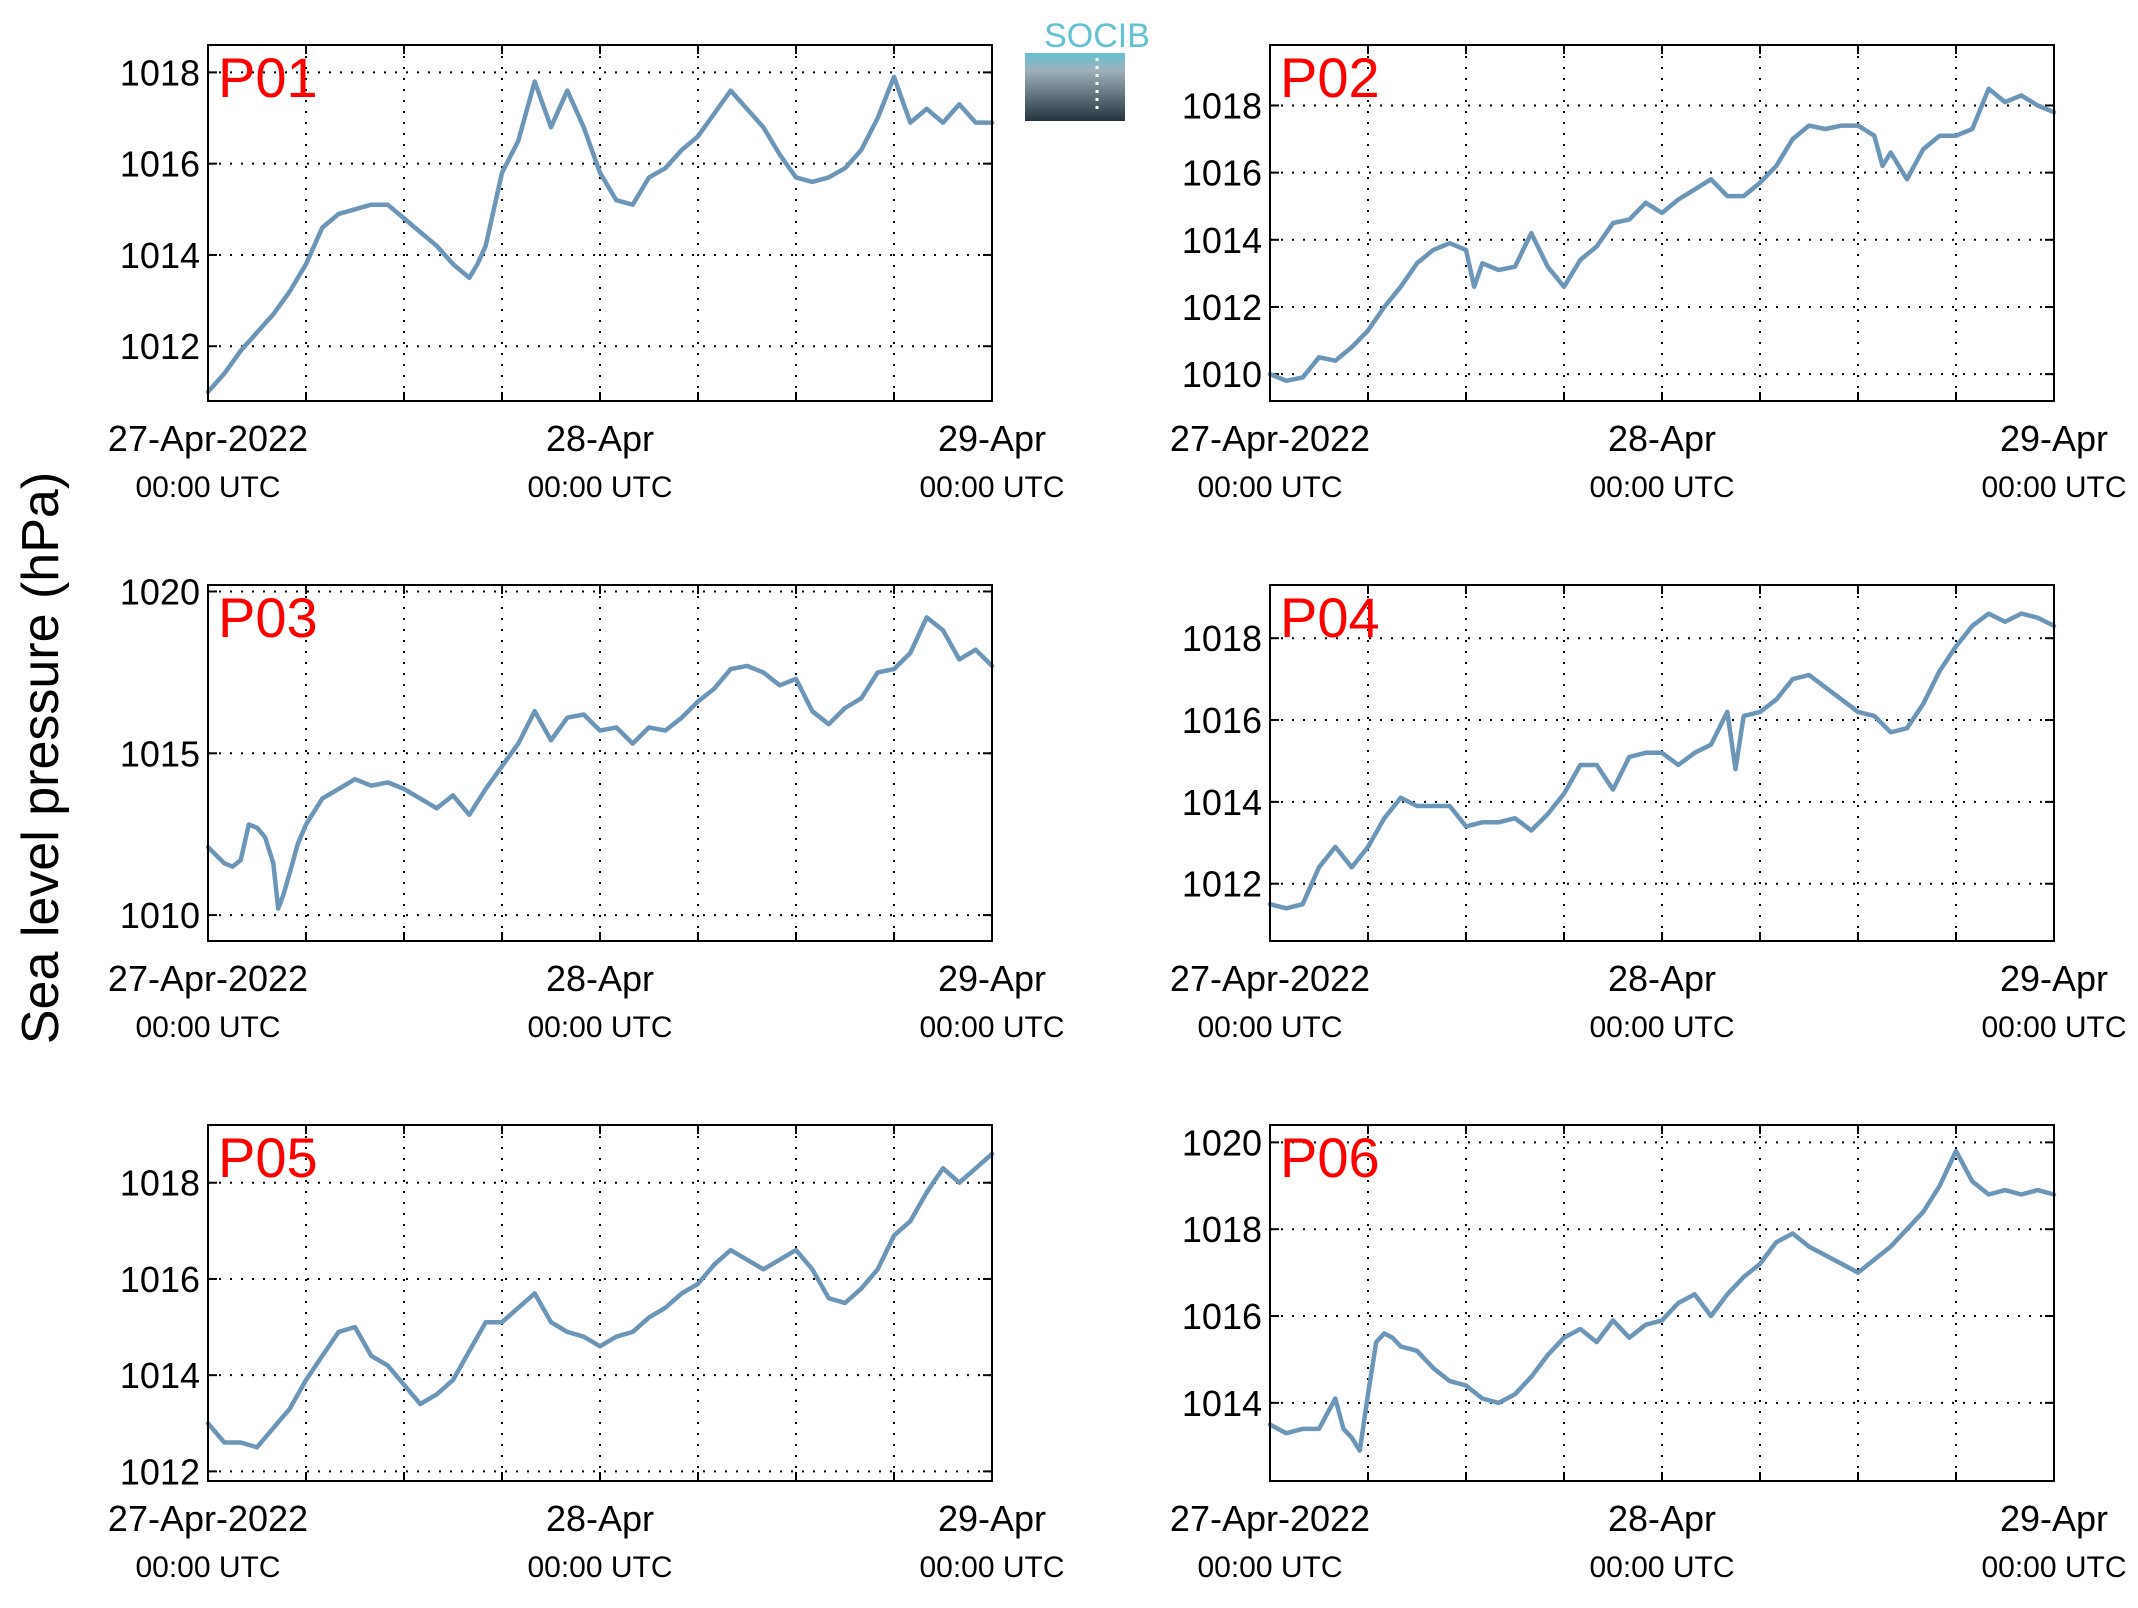 The image size is (2138, 1608). What do you see at coordinates (1097, 36) in the screenshot?
I see `socib-logo-text: SOCIB` at bounding box center [1097, 36].